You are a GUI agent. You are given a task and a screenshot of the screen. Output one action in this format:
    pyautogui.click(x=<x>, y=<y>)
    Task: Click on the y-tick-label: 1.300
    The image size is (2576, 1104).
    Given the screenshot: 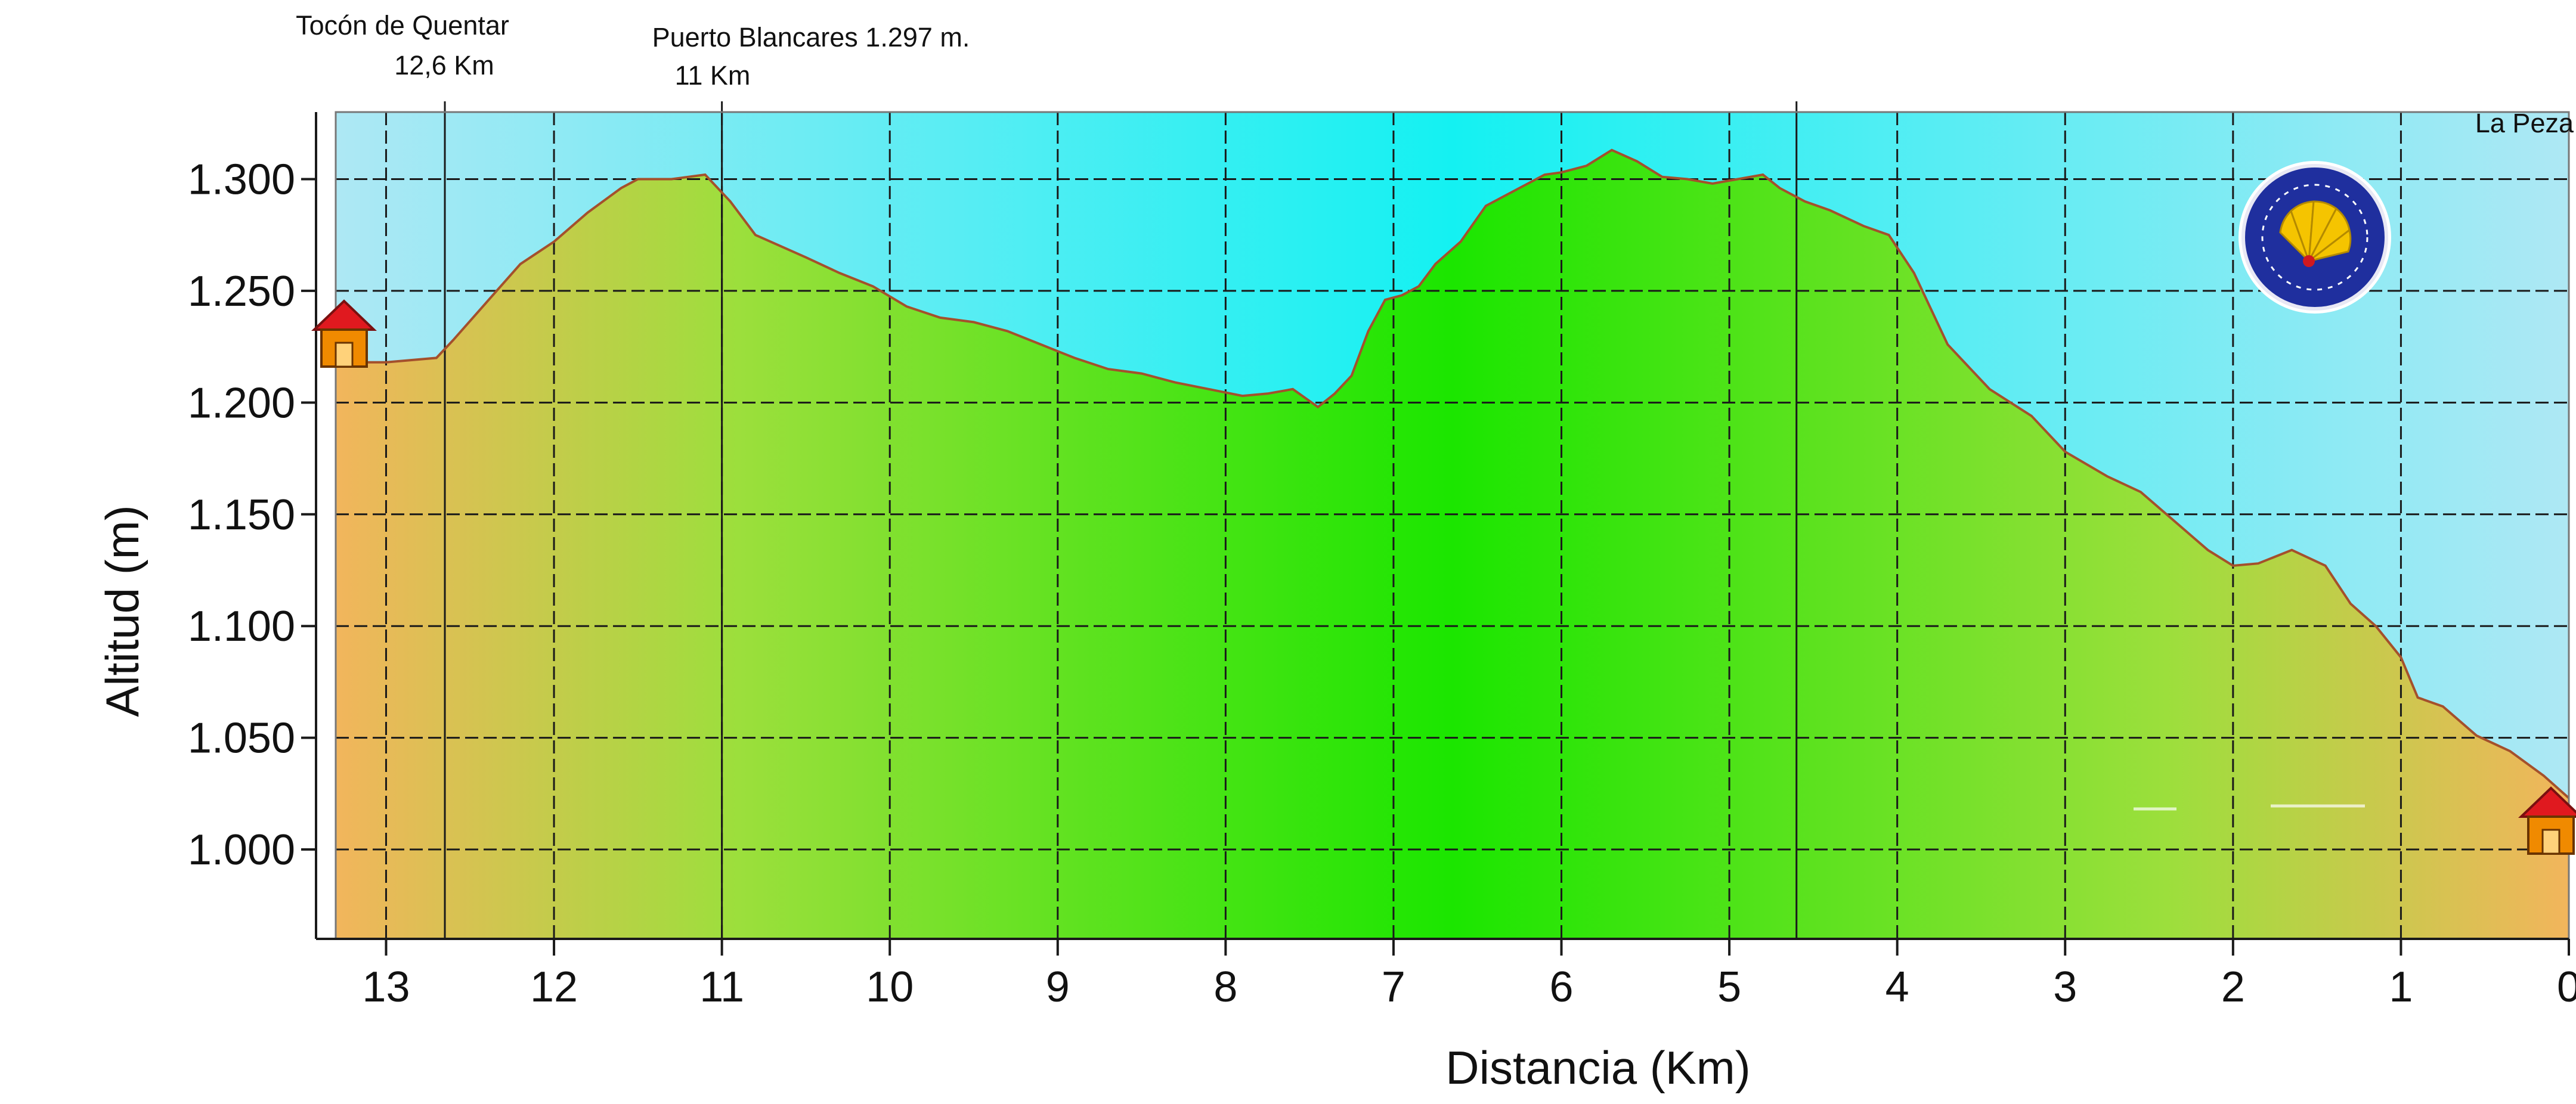 What is the action you would take?
    pyautogui.click(x=241, y=179)
    